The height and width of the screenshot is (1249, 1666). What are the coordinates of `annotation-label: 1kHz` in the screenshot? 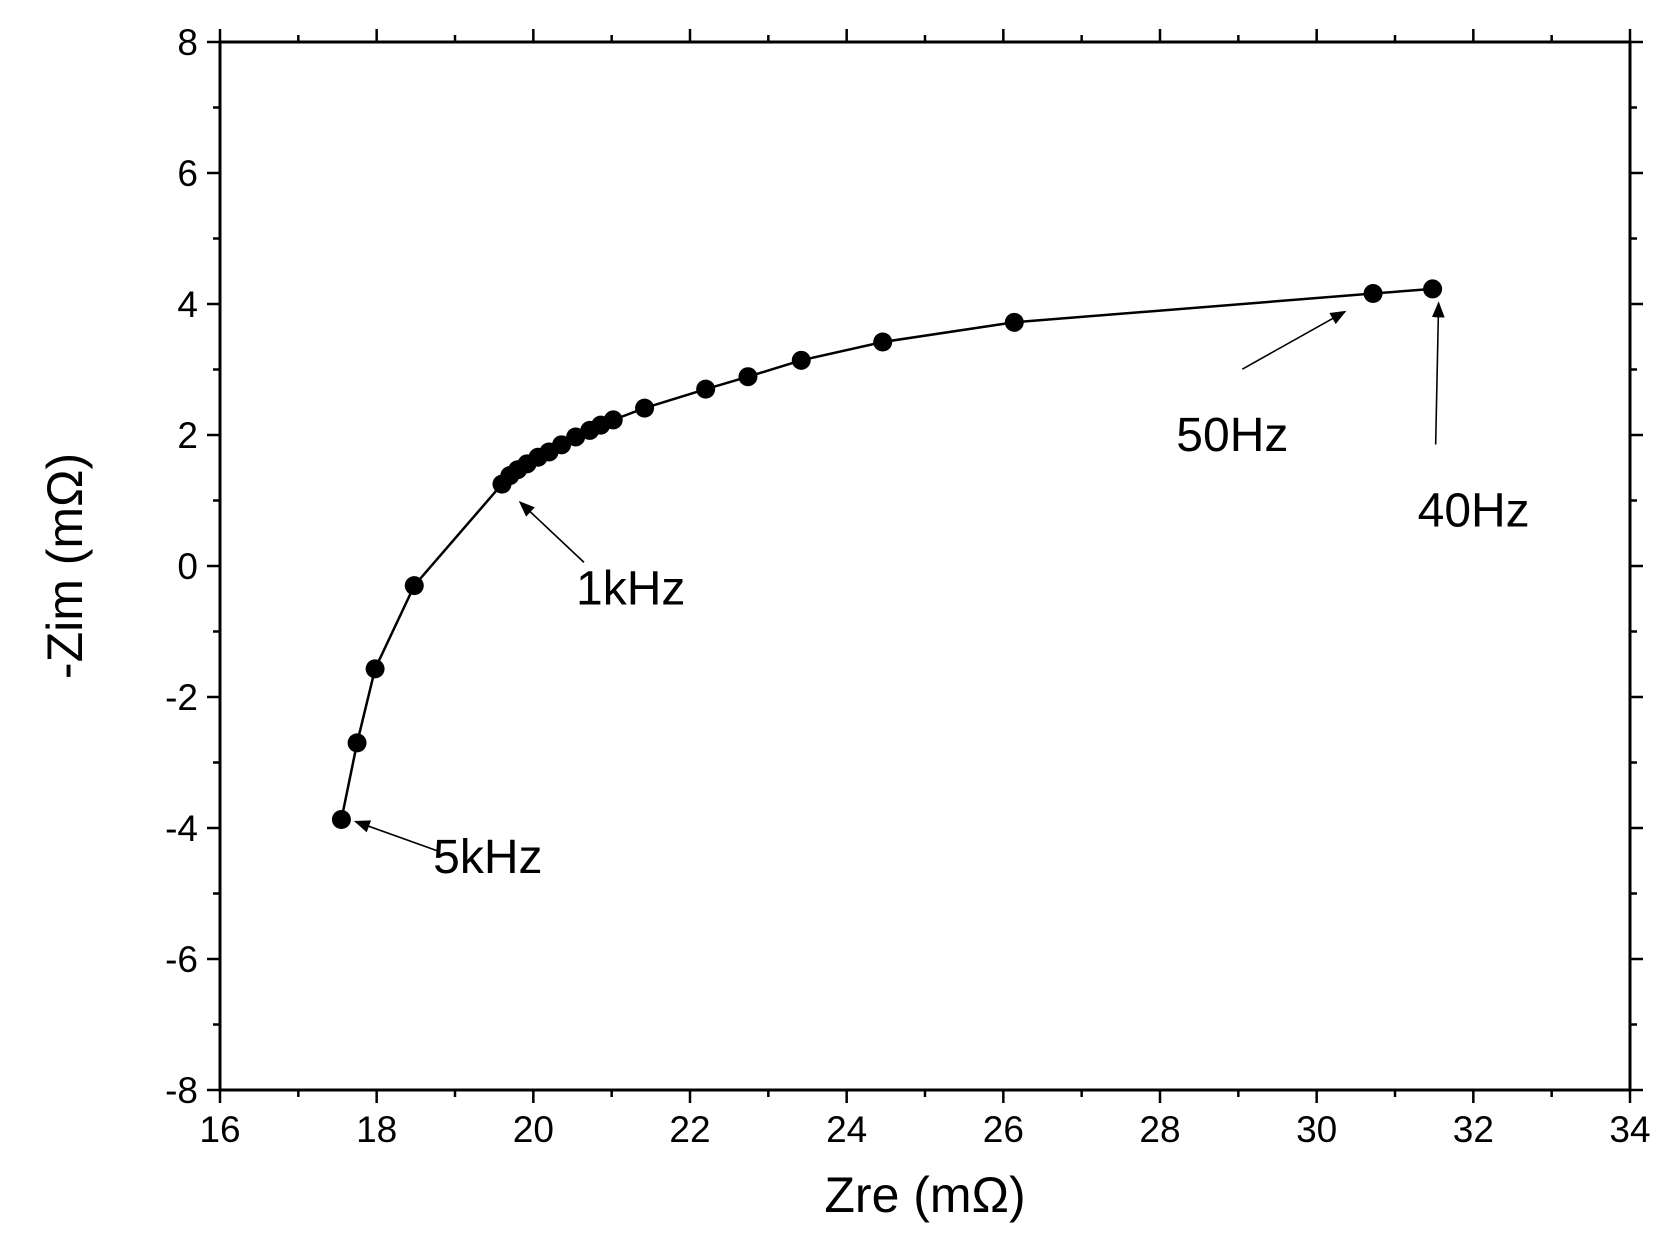 It's located at (630, 588).